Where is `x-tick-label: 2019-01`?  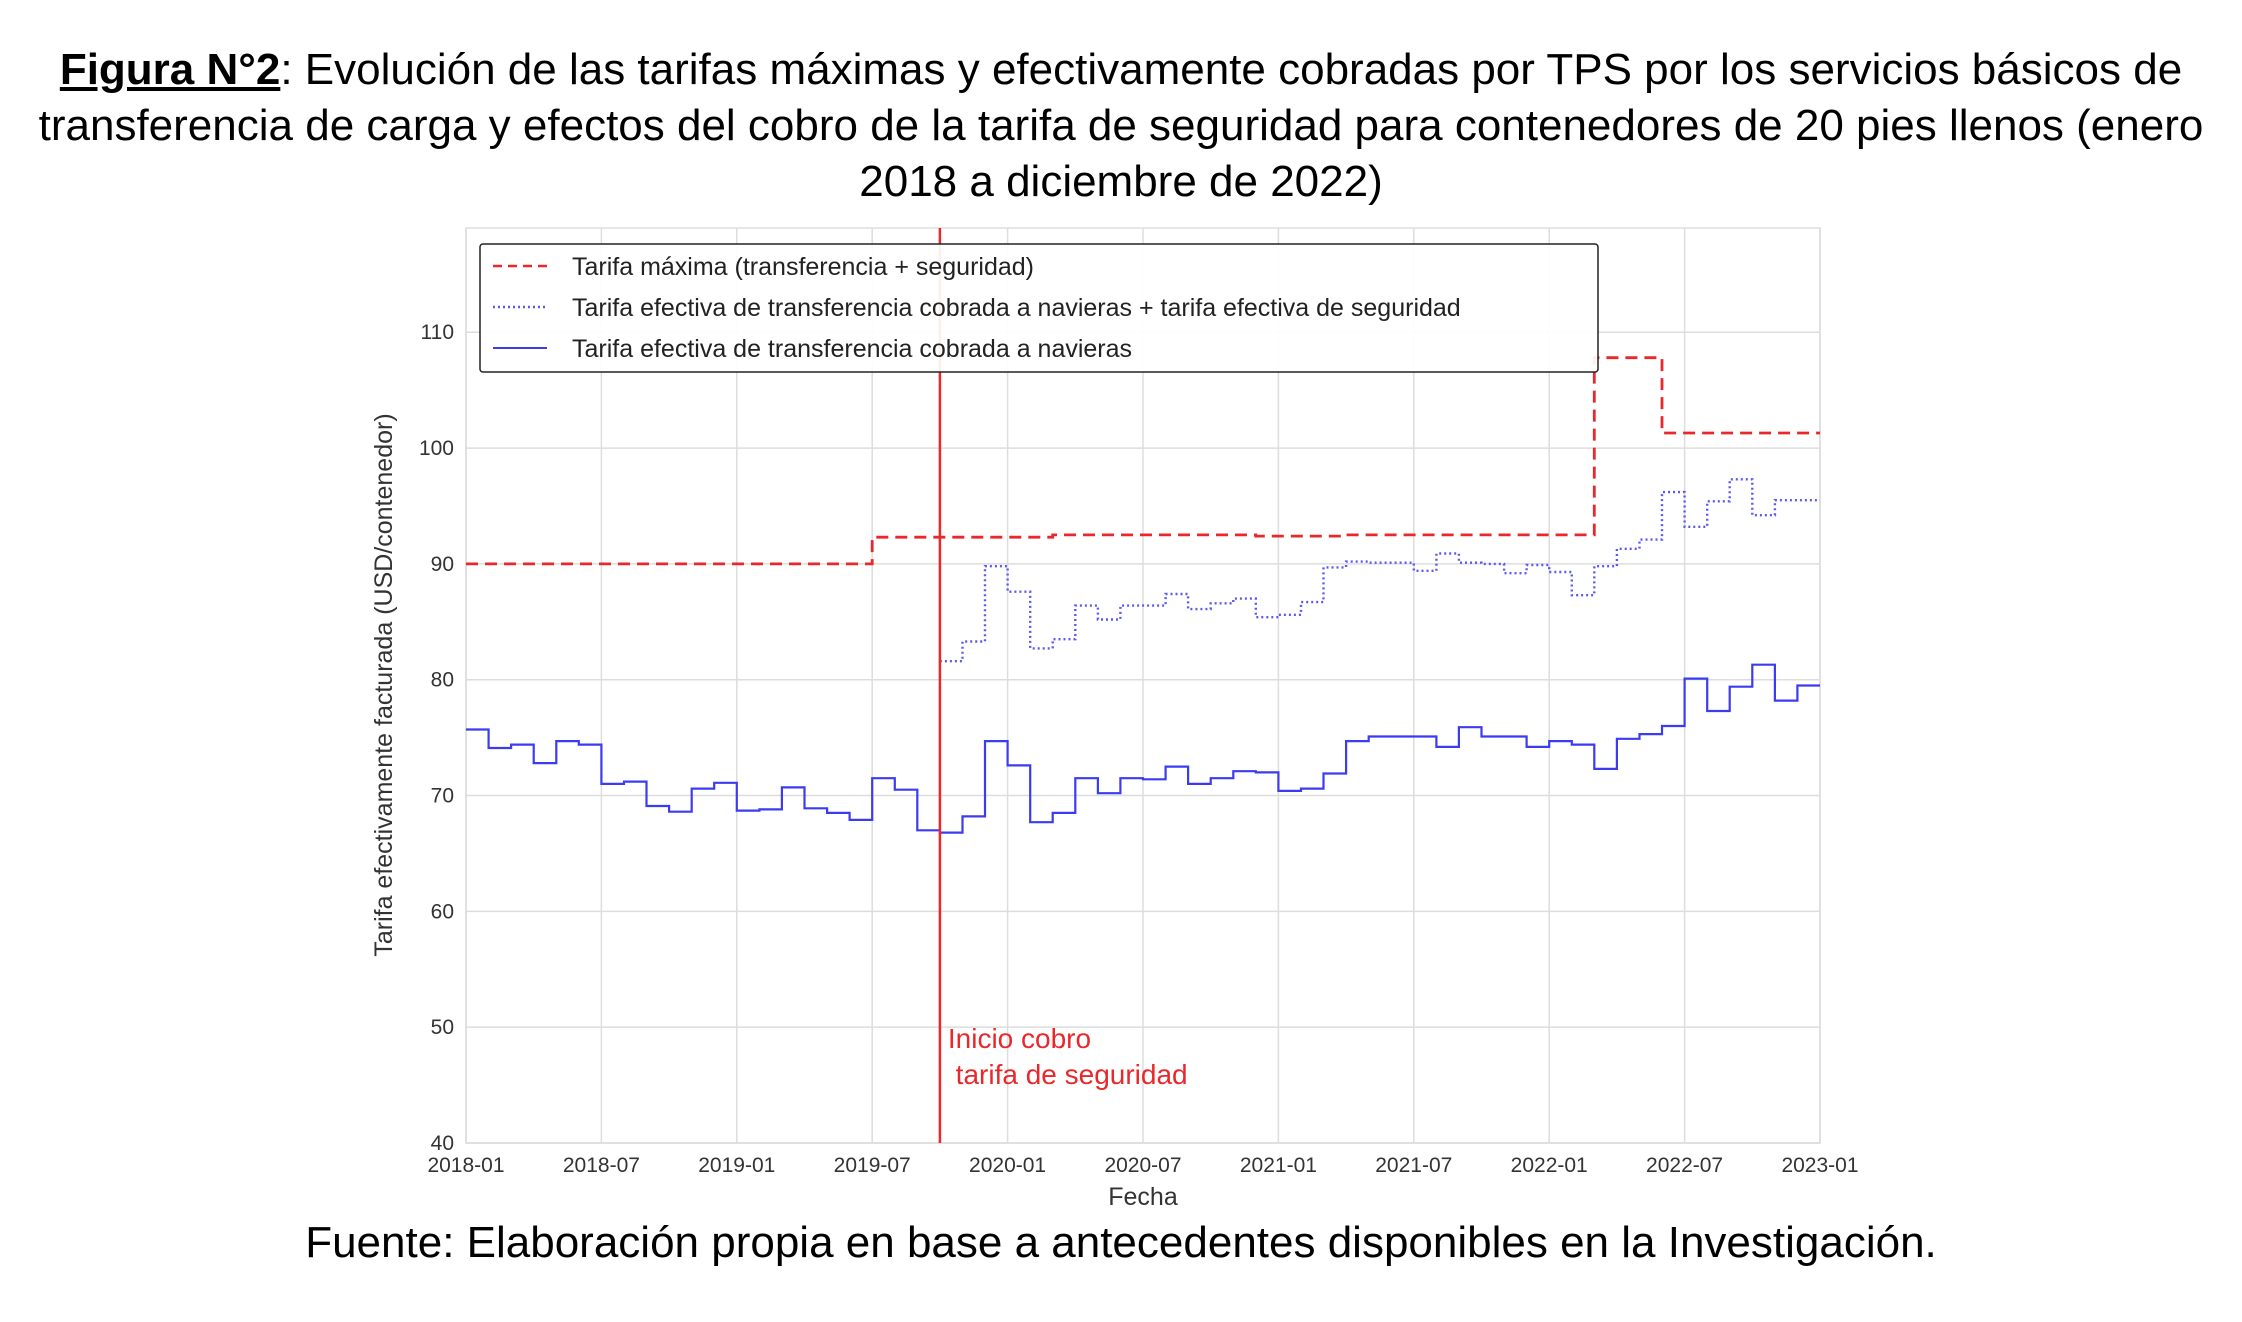 x-tick-label: 2019-01 is located at coordinates (736, 1165).